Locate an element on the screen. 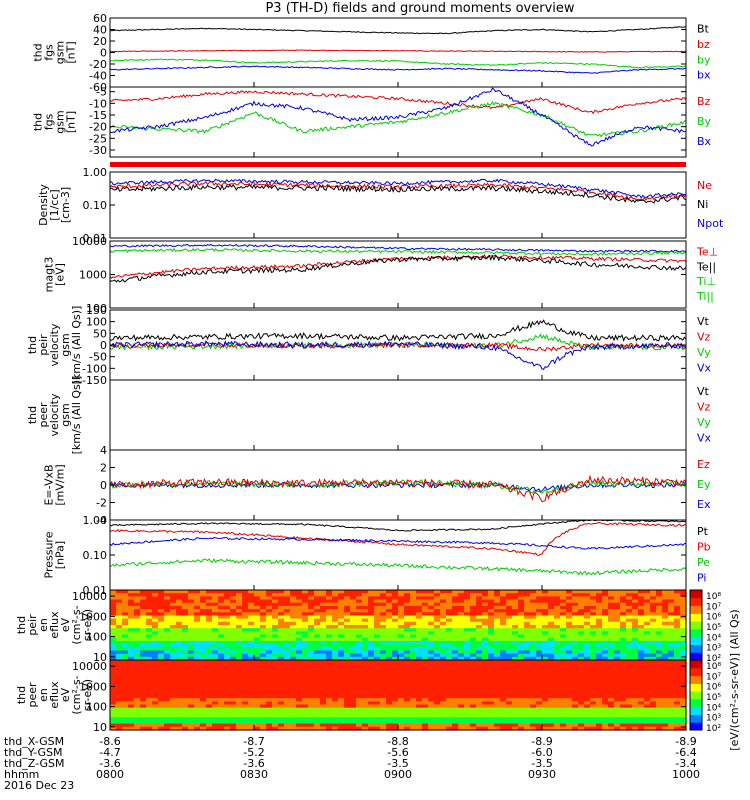  colorbar-tick-label: 10³ is located at coordinates (713, 719).